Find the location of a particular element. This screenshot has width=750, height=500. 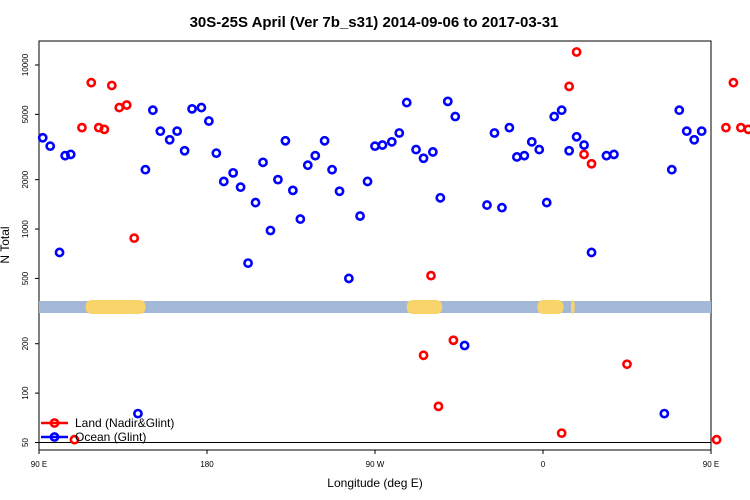

map-band is located at coordinates (375, 307).